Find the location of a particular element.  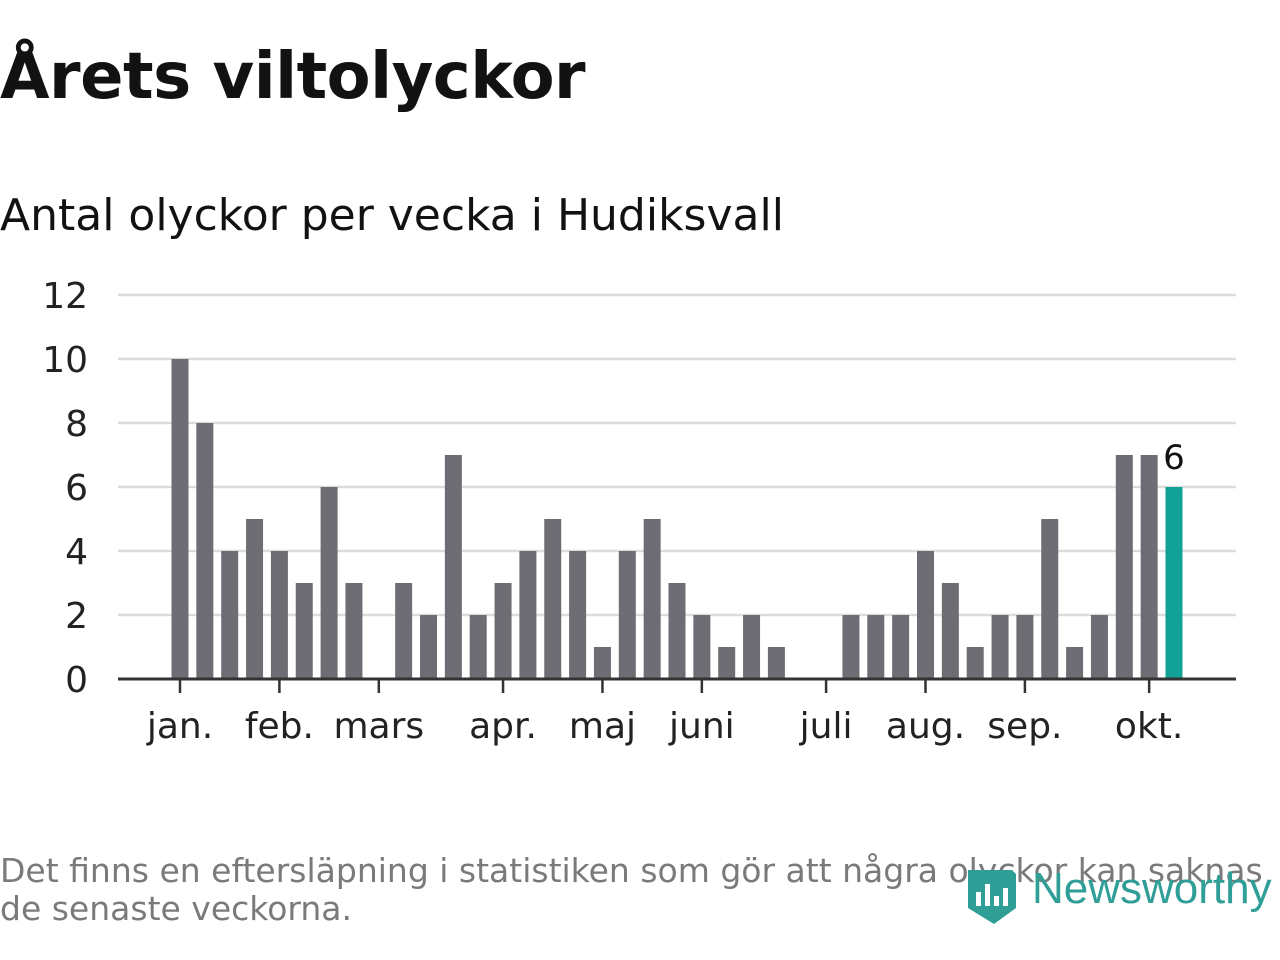

x-tick-label: mars is located at coordinates (378, 726).